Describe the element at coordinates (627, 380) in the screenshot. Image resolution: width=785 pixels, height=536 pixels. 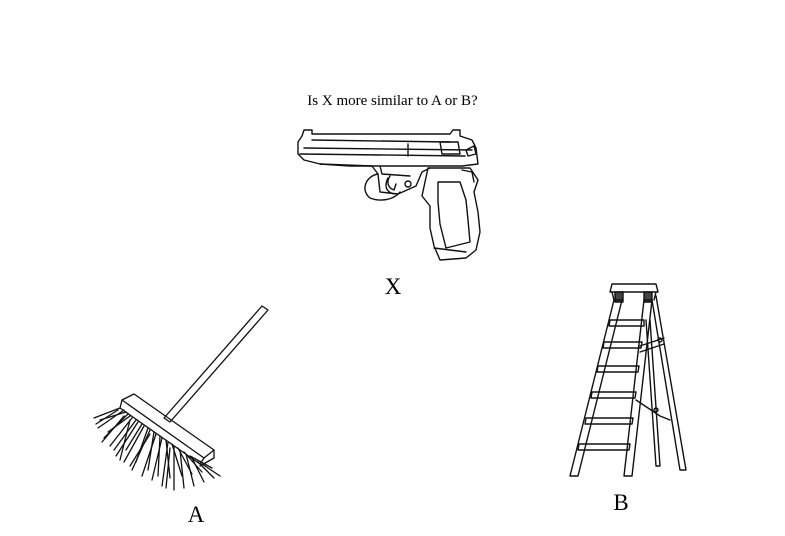
I see `ladder-icon` at that location.